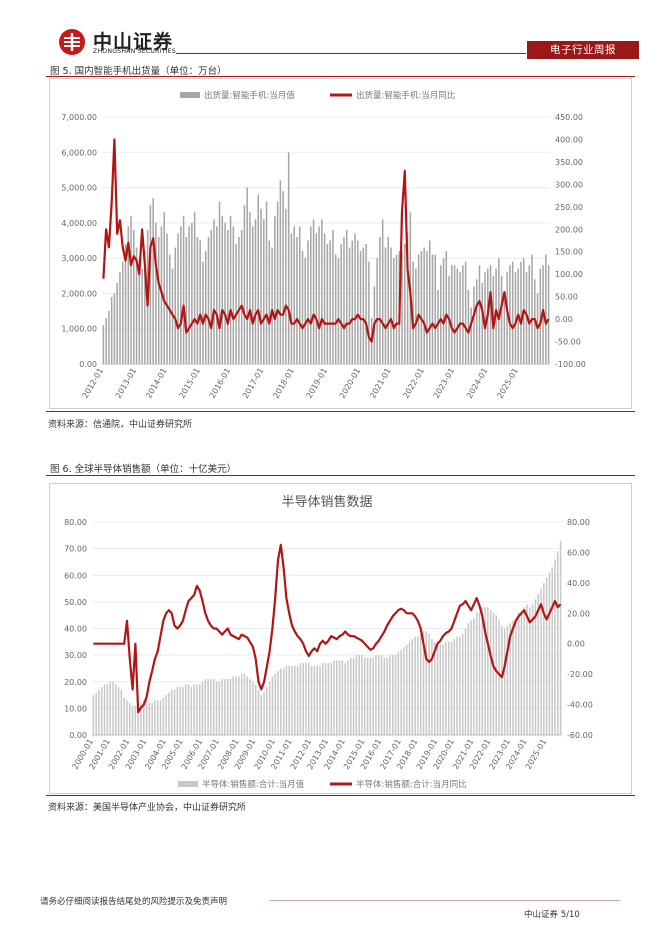 Image resolution: width=662 pixels, height=936 pixels. I want to click on y-right-tick-label: 400.00, so click(569, 139).